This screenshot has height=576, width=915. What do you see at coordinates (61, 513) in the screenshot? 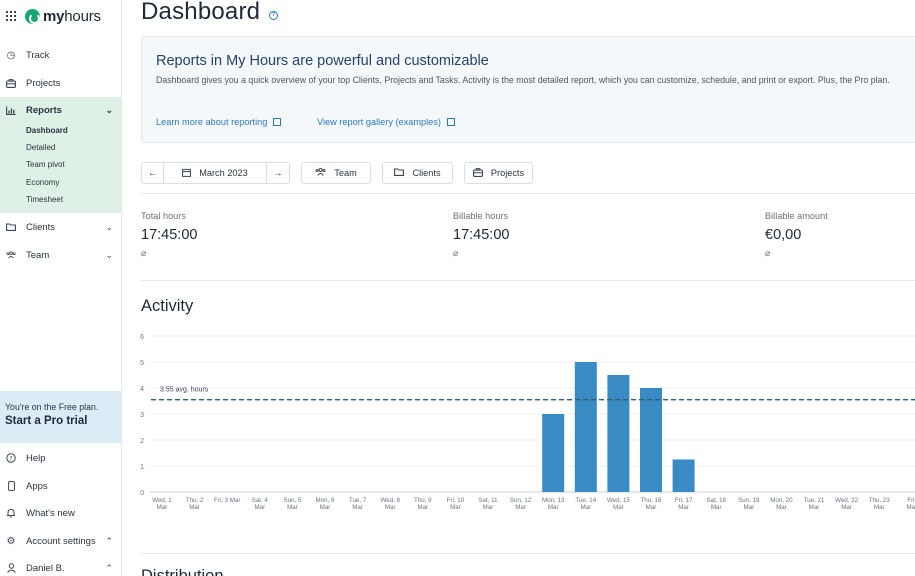
I see `sidebar-item-whats-new: What's new` at bounding box center [61, 513].